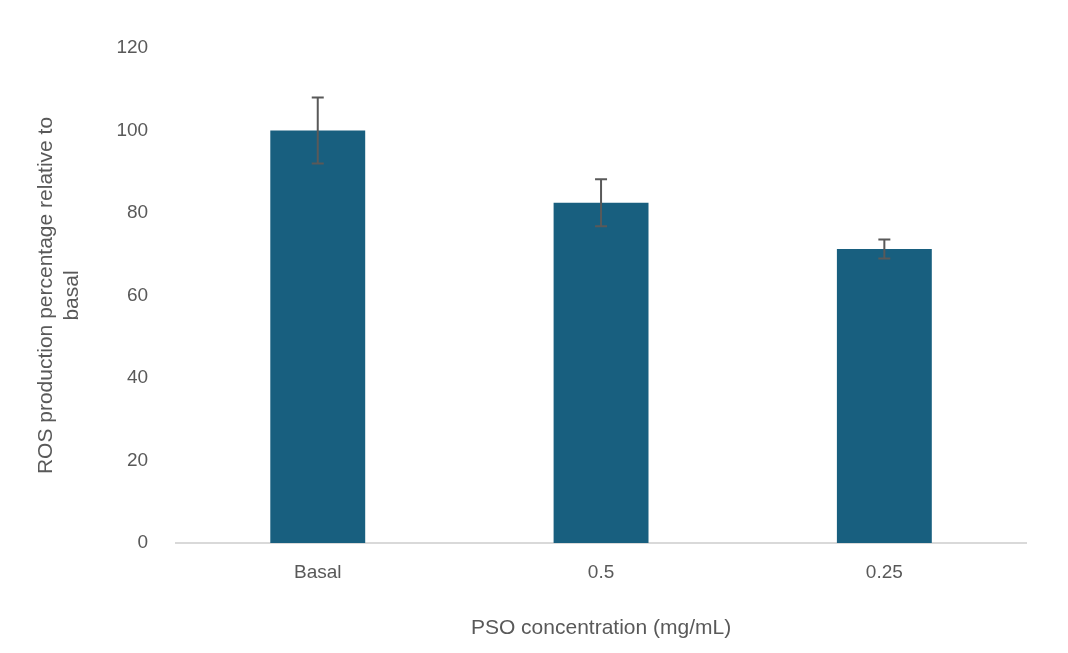  I want to click on y-axis-title: ROS production percentage relative to basal, so click(57, 295).